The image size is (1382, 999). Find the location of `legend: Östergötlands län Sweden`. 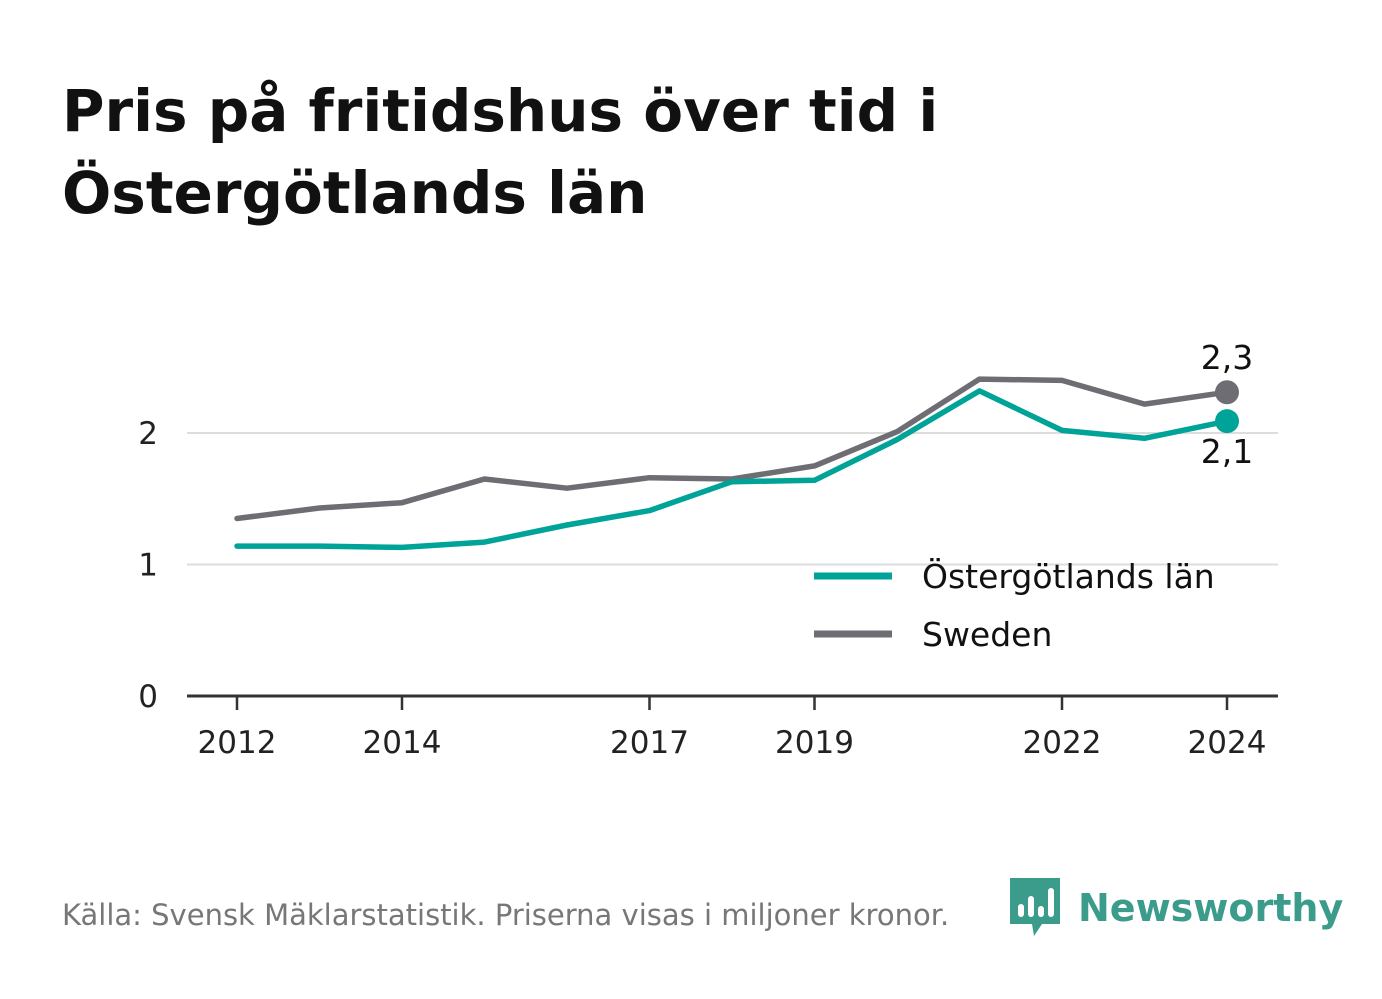

legend: Östergötlands län Sweden is located at coordinates (1014, 605).